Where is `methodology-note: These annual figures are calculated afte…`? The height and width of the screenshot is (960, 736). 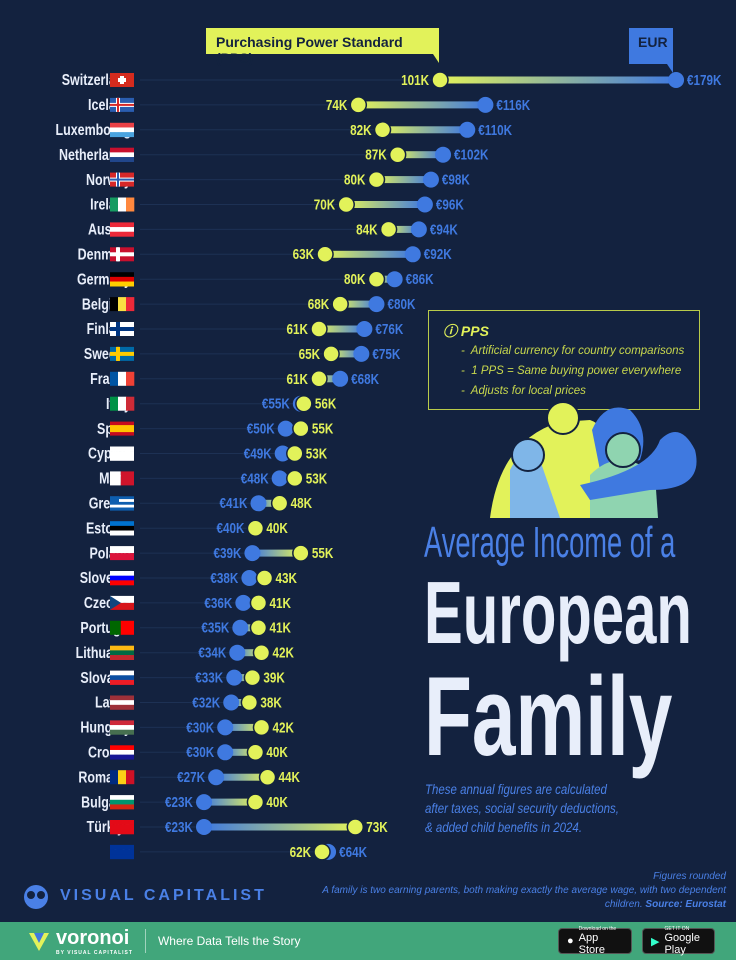 methodology-note: These annual figures are calculated afte… is located at coordinates (522, 808).